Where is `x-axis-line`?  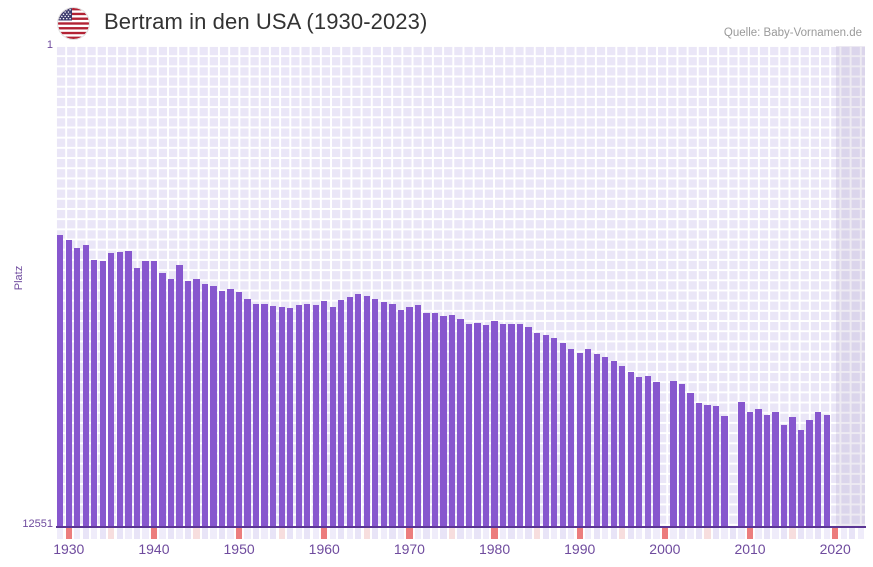 x-axis-line is located at coordinates (461, 527).